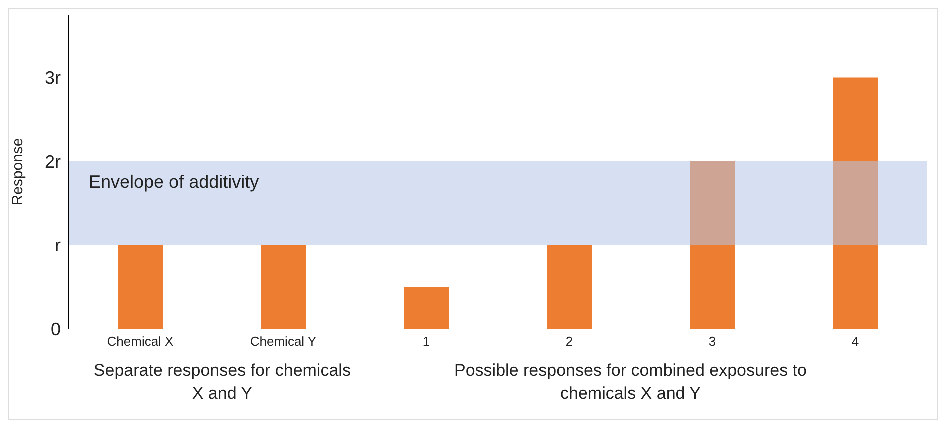  I want to click on x-tick-label: Chemical Y, so click(283, 342).